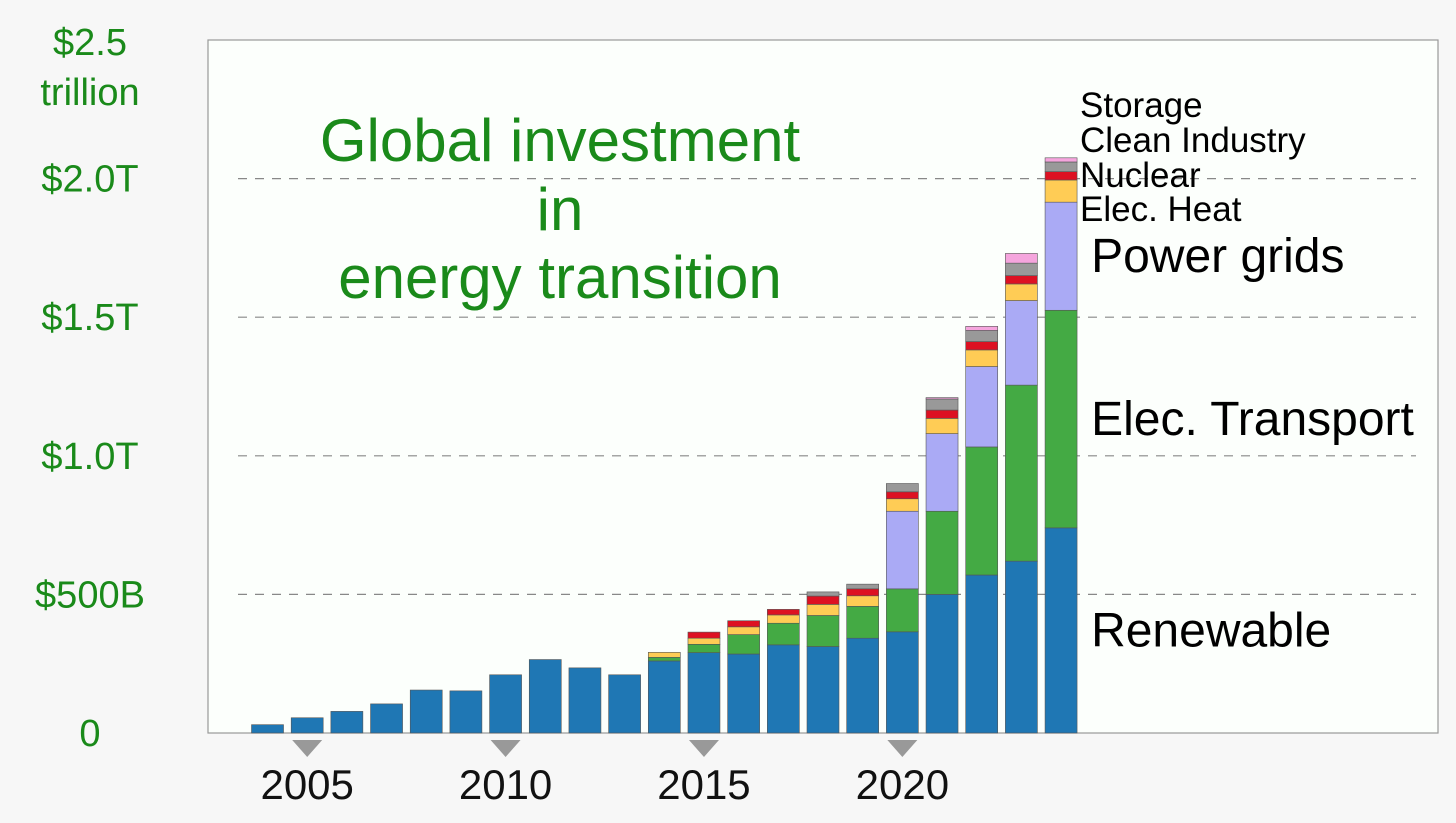 This screenshot has width=1456, height=823. I want to click on bar-2022-clean-industry, so click(982, 336).